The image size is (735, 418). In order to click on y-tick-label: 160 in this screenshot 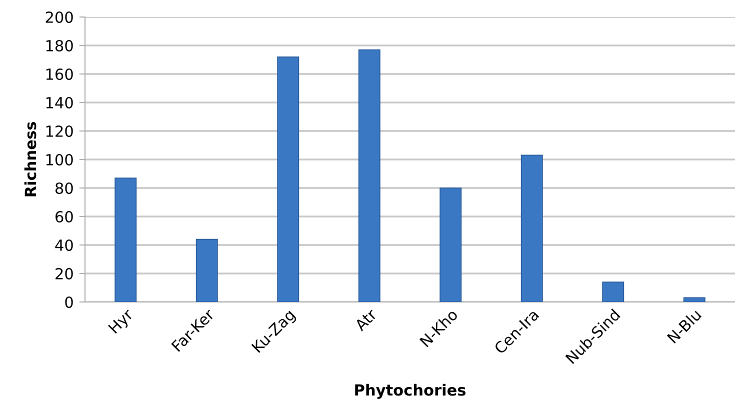, I will do `click(59, 74)`.